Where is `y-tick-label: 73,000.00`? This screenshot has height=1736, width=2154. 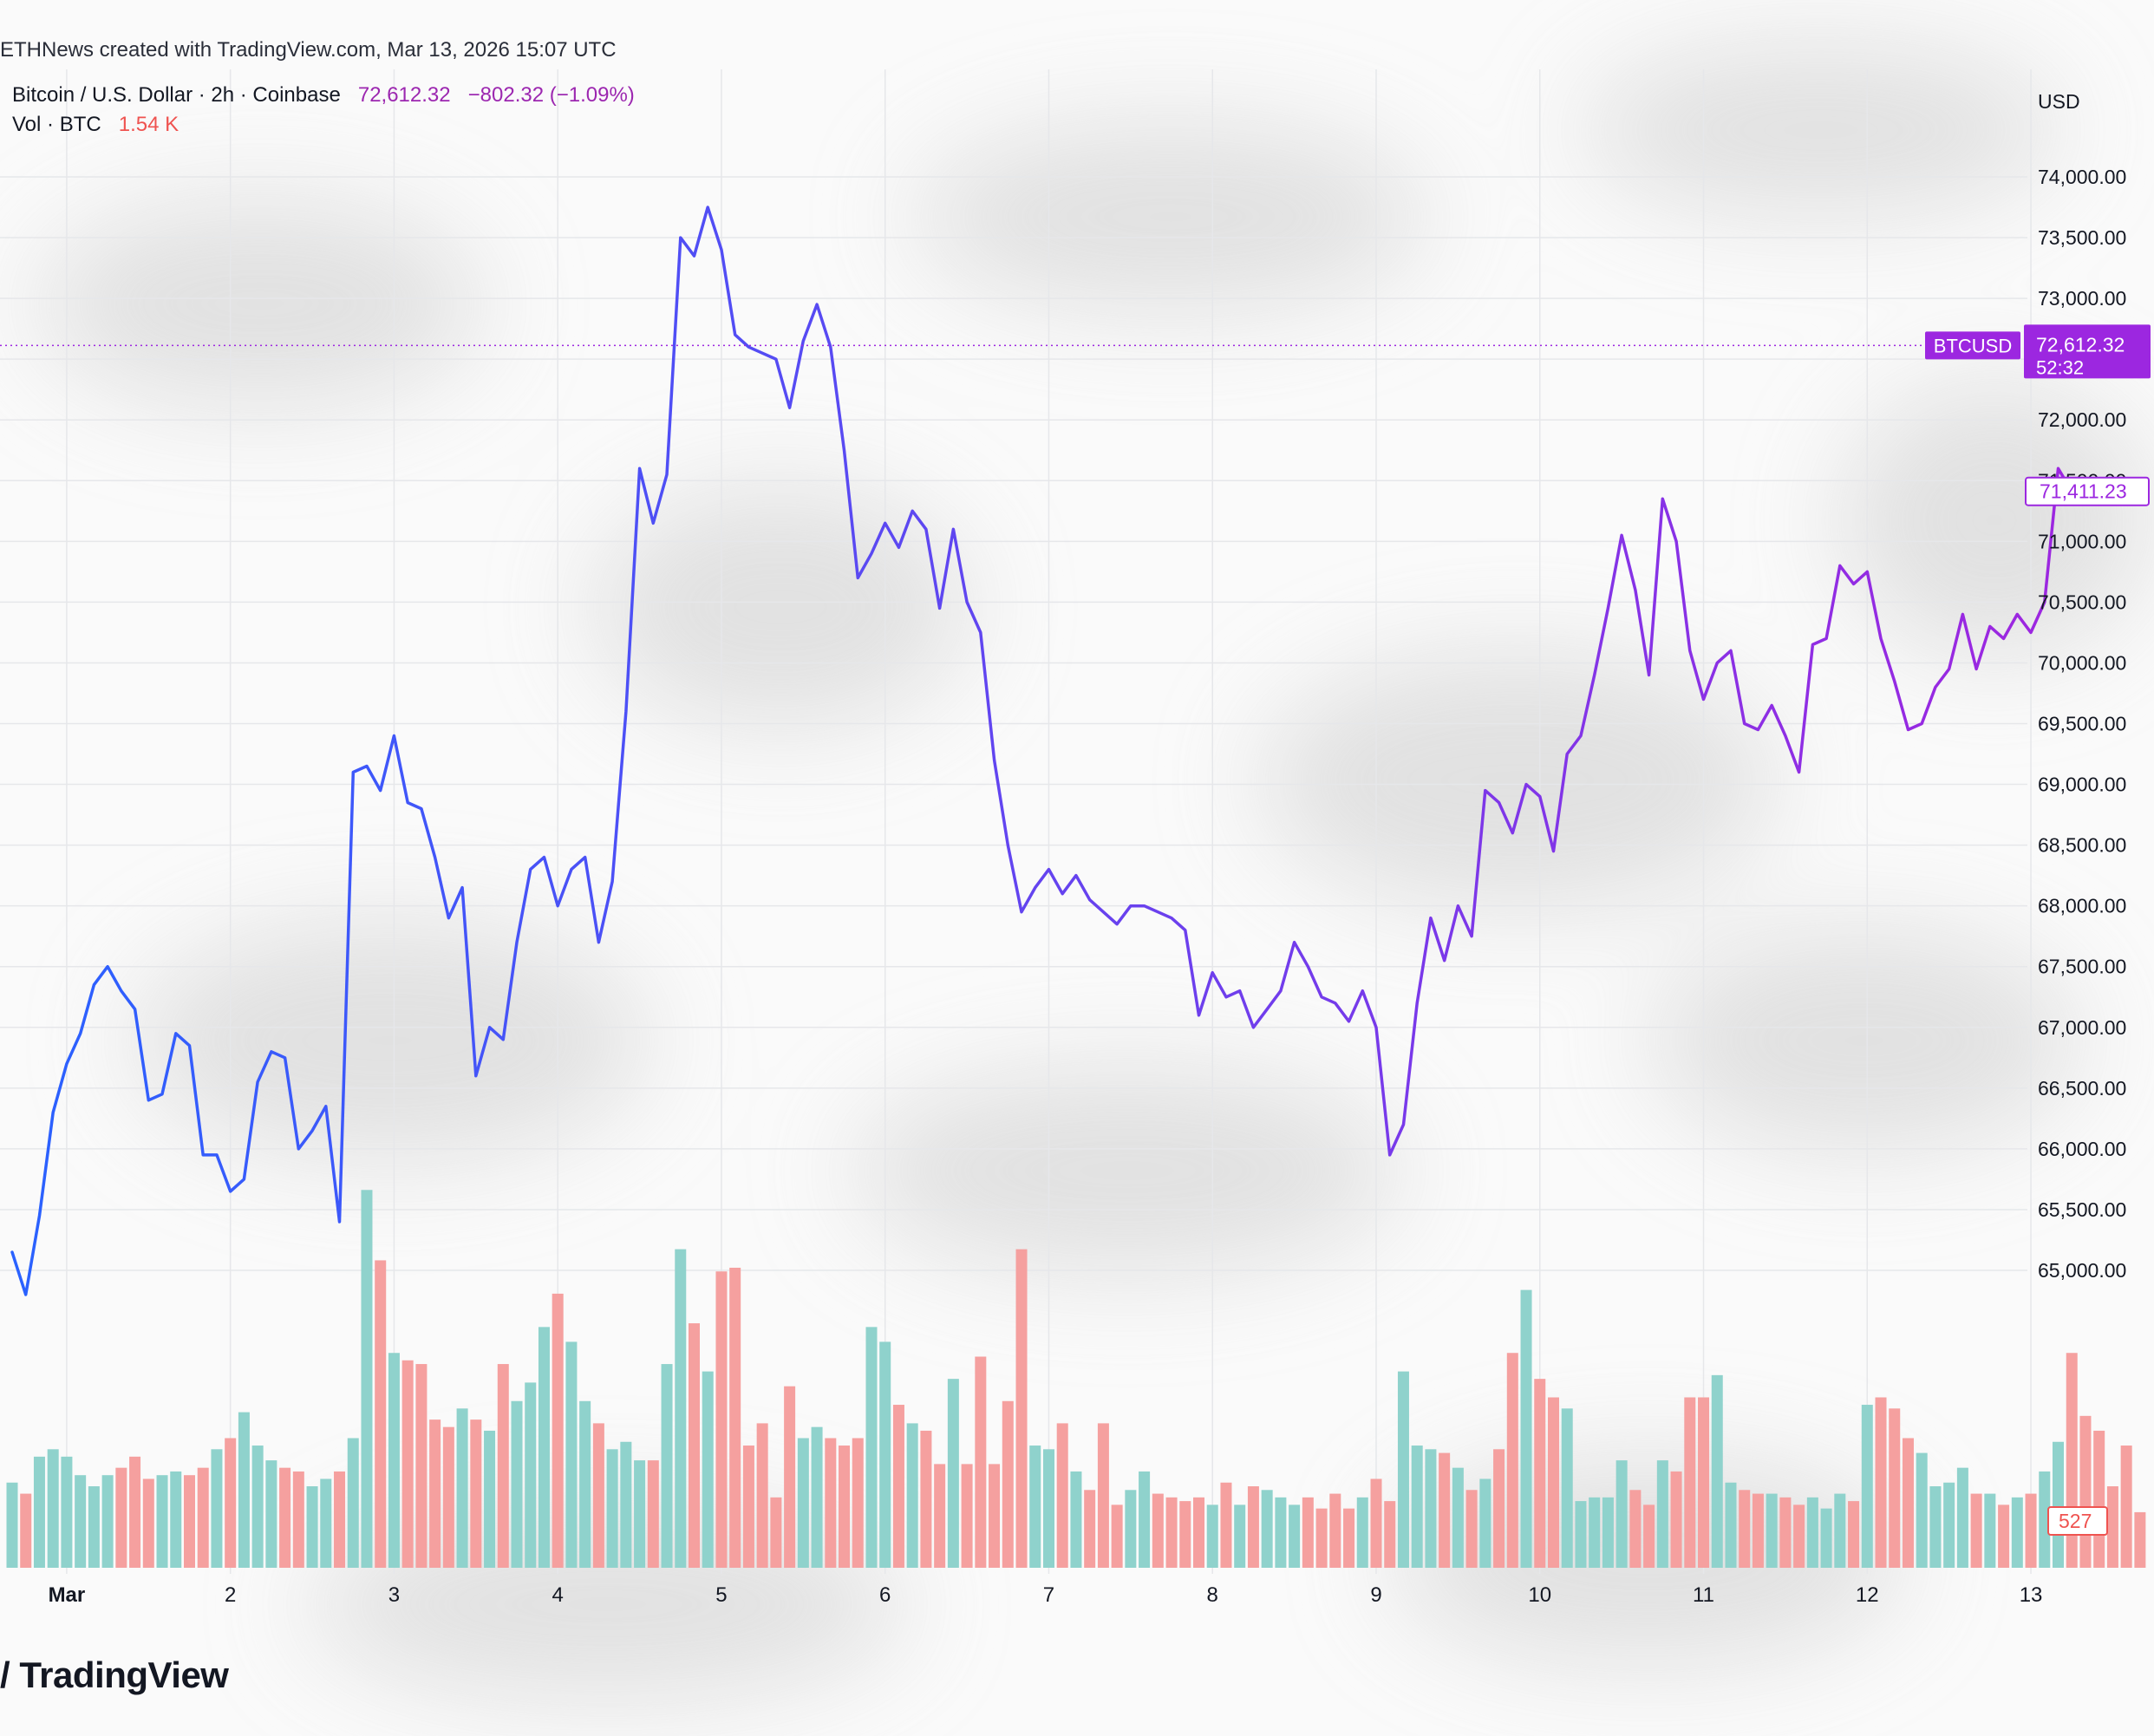
y-tick-label: 73,000.00 is located at coordinates (2082, 298).